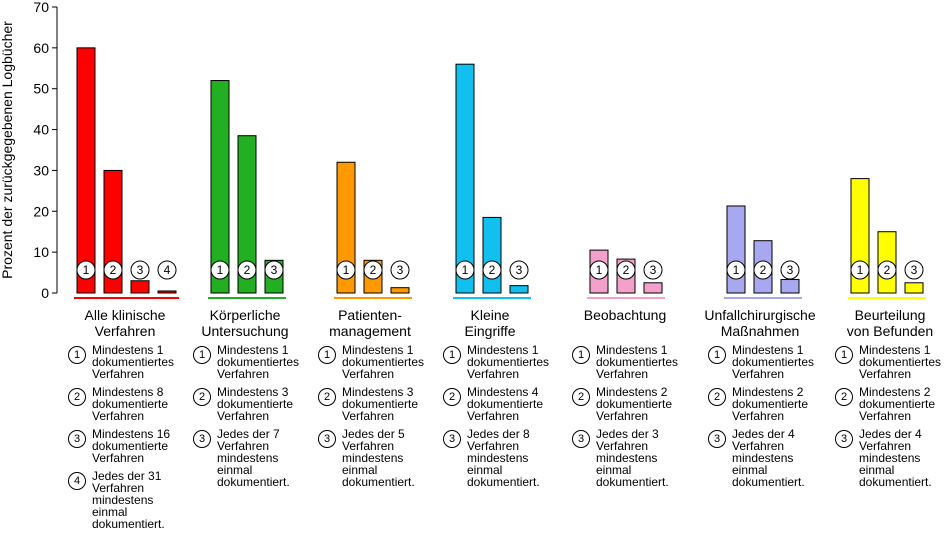 This screenshot has height=558, width=945. I want to click on category-label: Alle klinische, so click(125, 315).